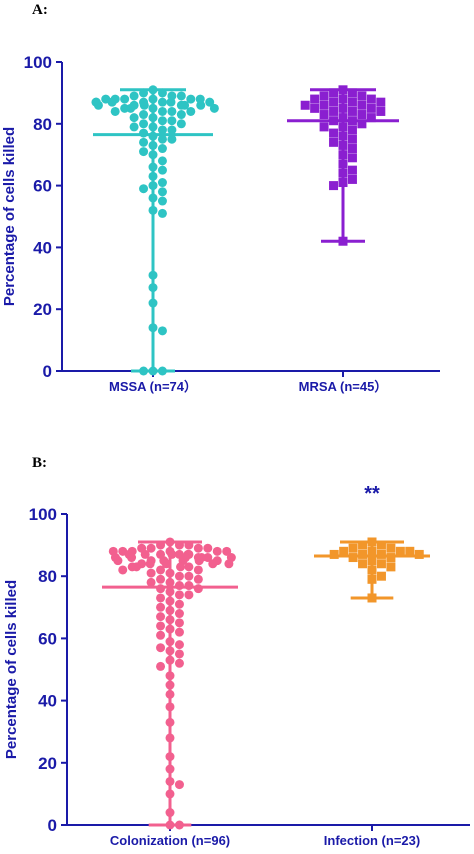 The image size is (474, 854). I want to click on x-category-label: MRSA (n=45）, so click(343, 386).